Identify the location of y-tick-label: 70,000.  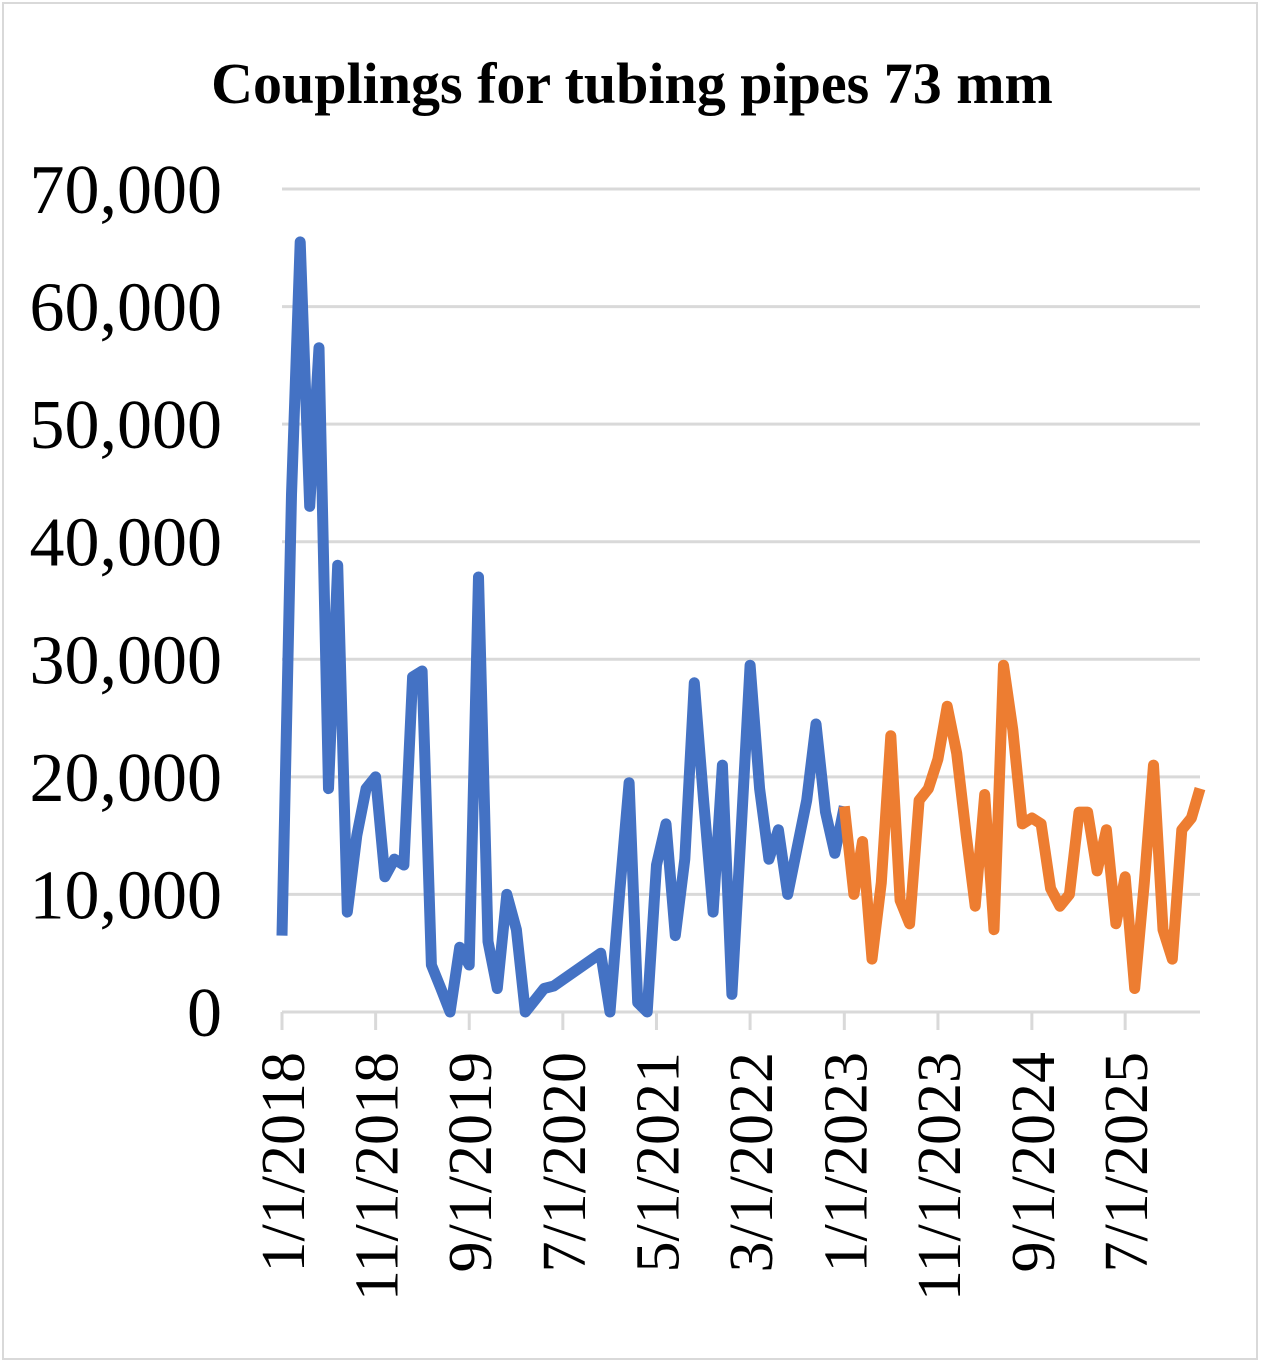
(126, 190).